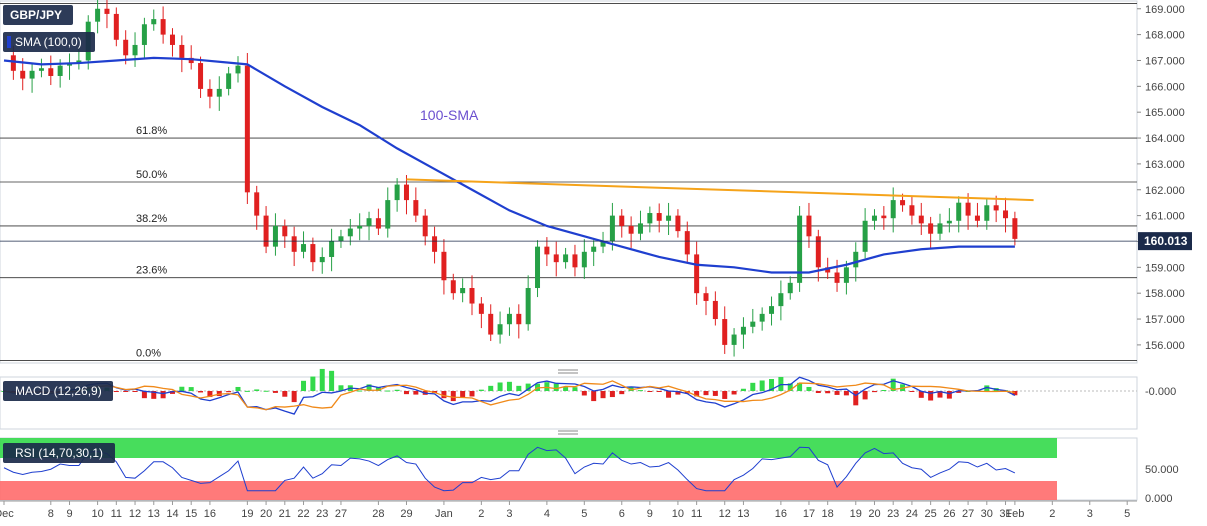  What do you see at coordinates (303, 514) in the screenshot?
I see `time-tick-label: 22` at bounding box center [303, 514].